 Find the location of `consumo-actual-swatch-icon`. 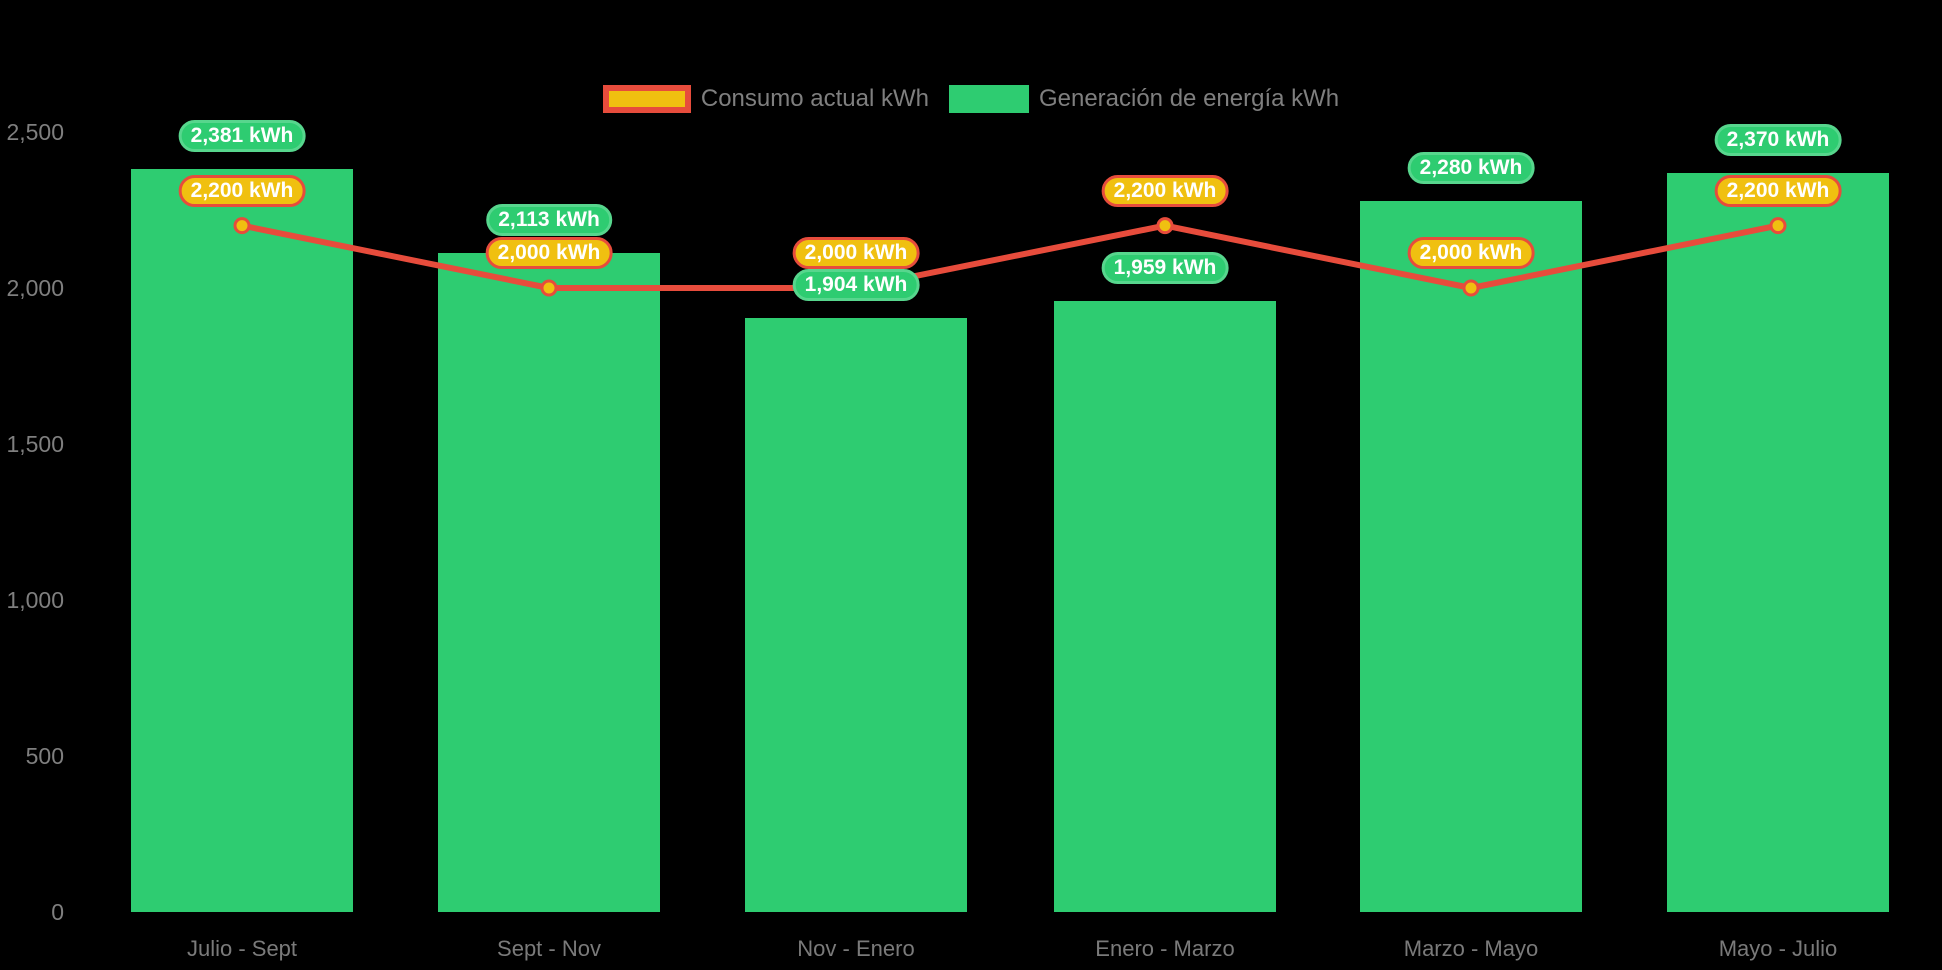

consumo-actual-swatch-icon is located at coordinates (646, 99).